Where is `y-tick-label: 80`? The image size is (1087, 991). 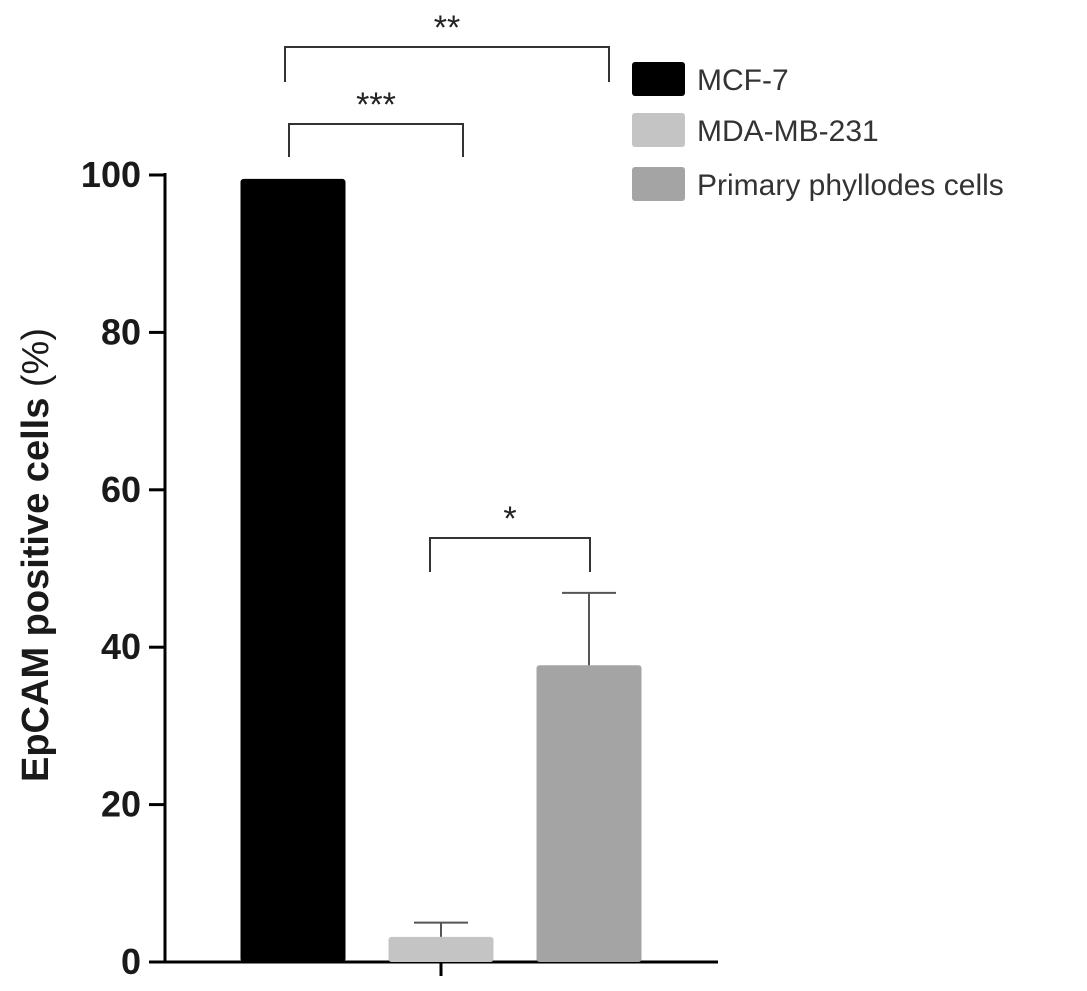
y-tick-label: 80 is located at coordinates (121, 331).